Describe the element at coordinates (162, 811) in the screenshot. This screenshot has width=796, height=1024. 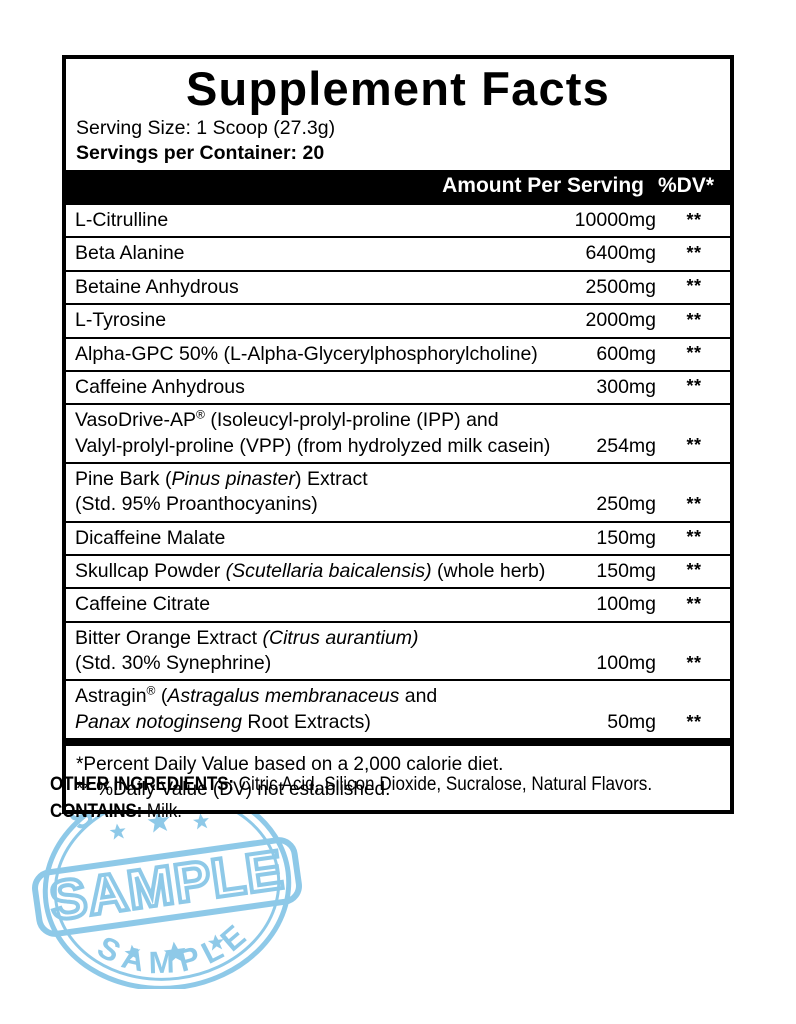
I see `contains-value: Milk.` at that location.